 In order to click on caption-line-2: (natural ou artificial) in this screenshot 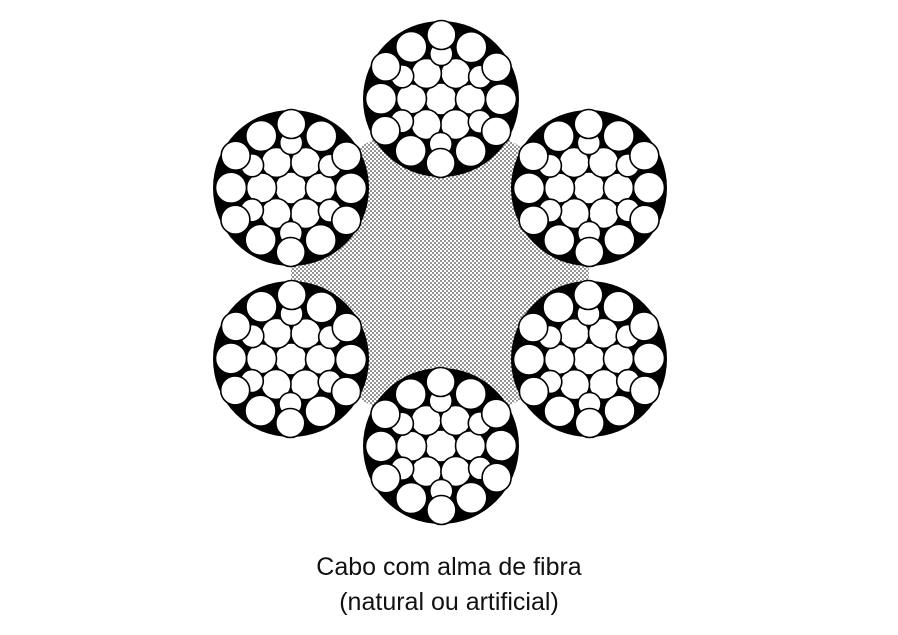, I will do `click(449, 602)`.